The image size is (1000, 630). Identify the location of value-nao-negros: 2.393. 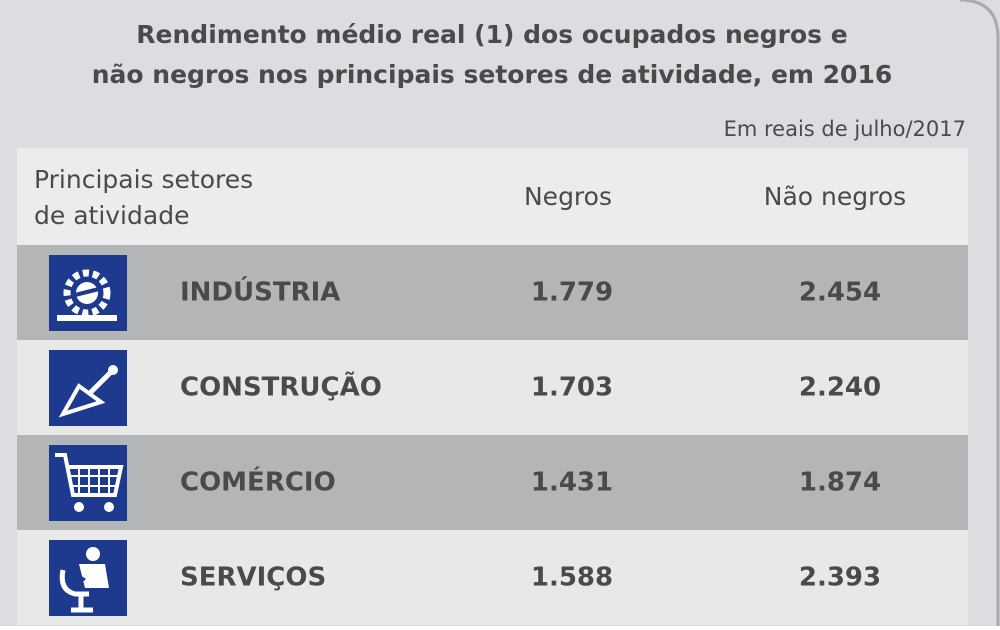
(840, 578).